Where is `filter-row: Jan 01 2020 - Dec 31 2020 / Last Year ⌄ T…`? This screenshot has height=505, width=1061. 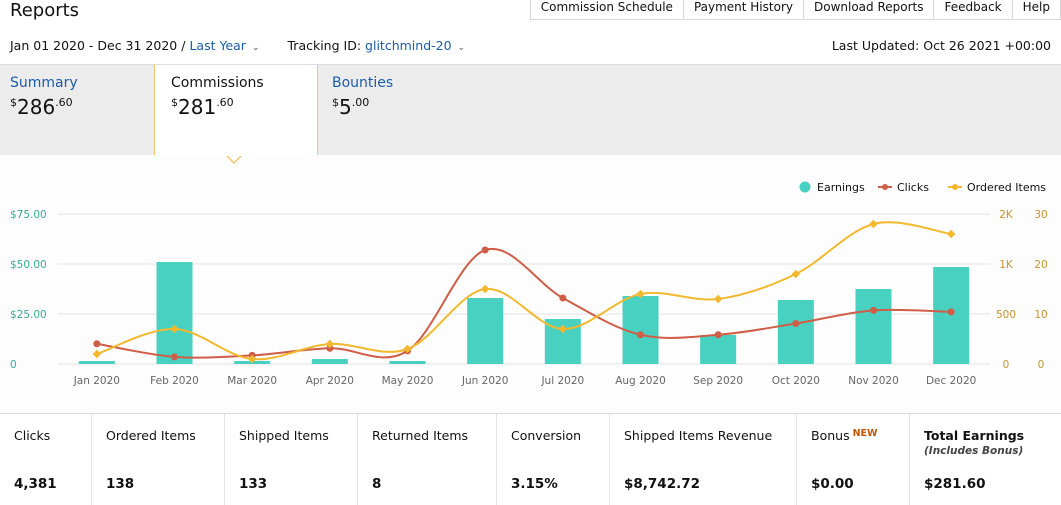
filter-row: Jan 01 2020 - Dec 31 2020 / Last Year ⌄ T… is located at coordinates (237, 45).